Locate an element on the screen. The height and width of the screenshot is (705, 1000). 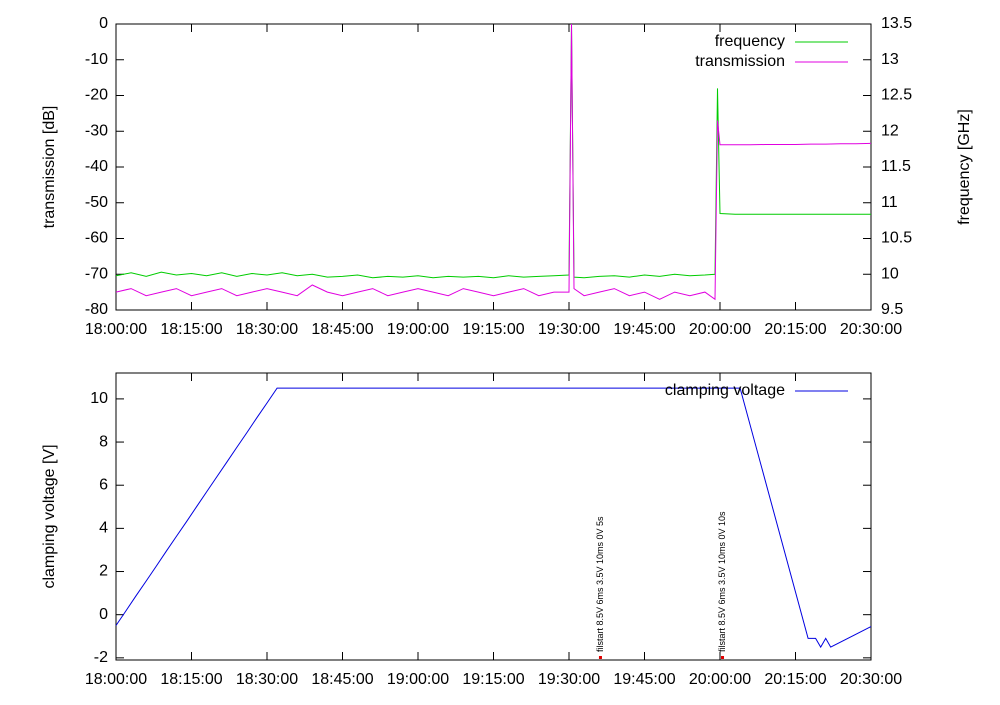
y-tick-label: -2 is located at coordinates (101, 657).